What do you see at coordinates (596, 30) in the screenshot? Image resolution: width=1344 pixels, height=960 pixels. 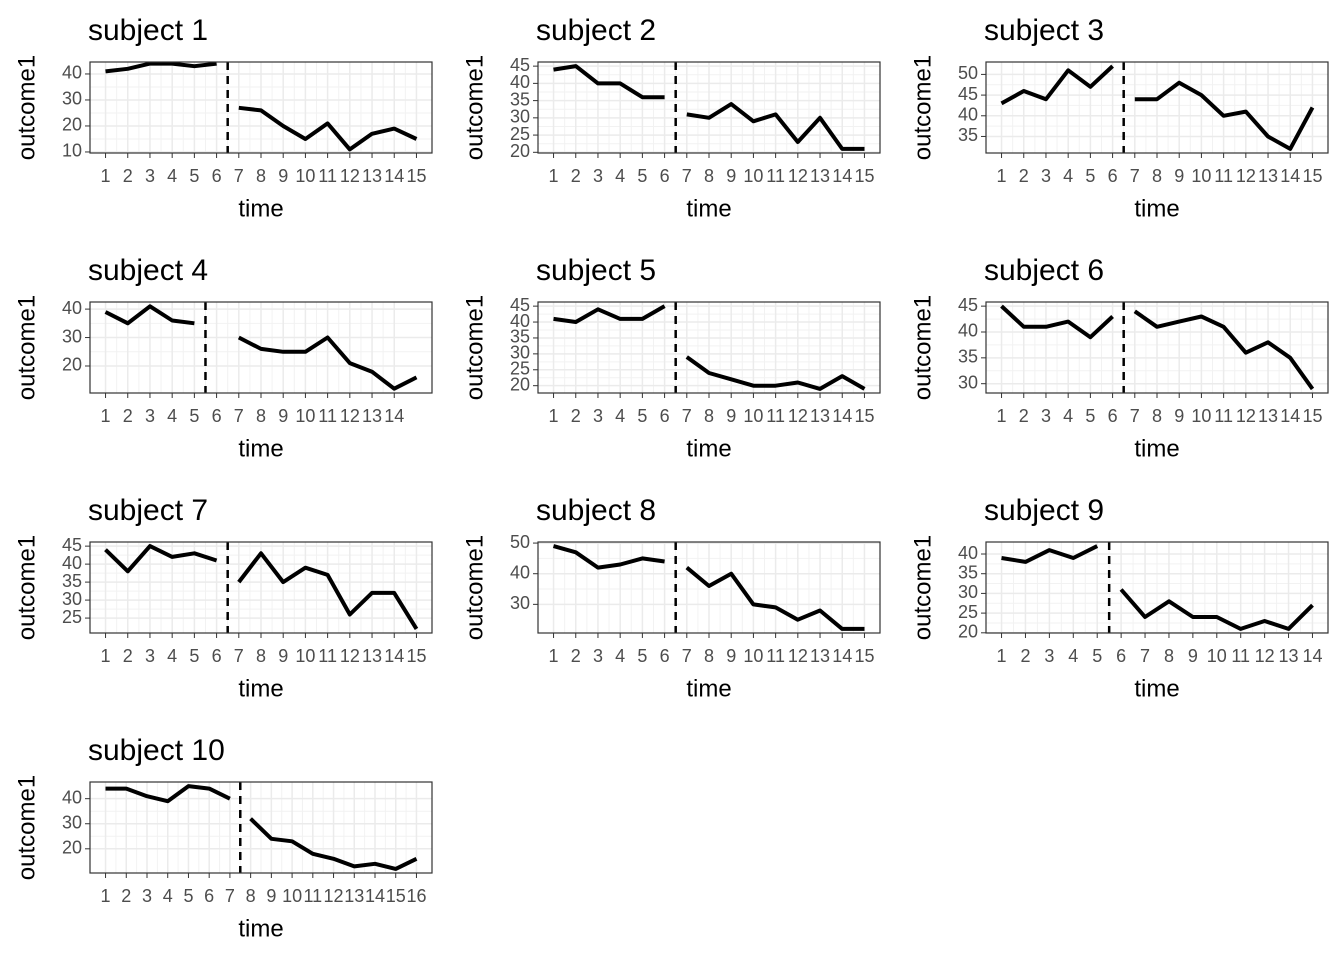 I see `panel-title: subject 2` at bounding box center [596, 30].